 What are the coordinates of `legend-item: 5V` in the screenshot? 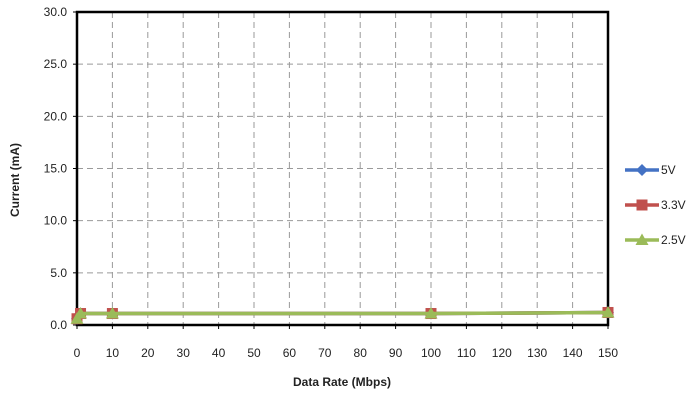 It's located at (650, 170).